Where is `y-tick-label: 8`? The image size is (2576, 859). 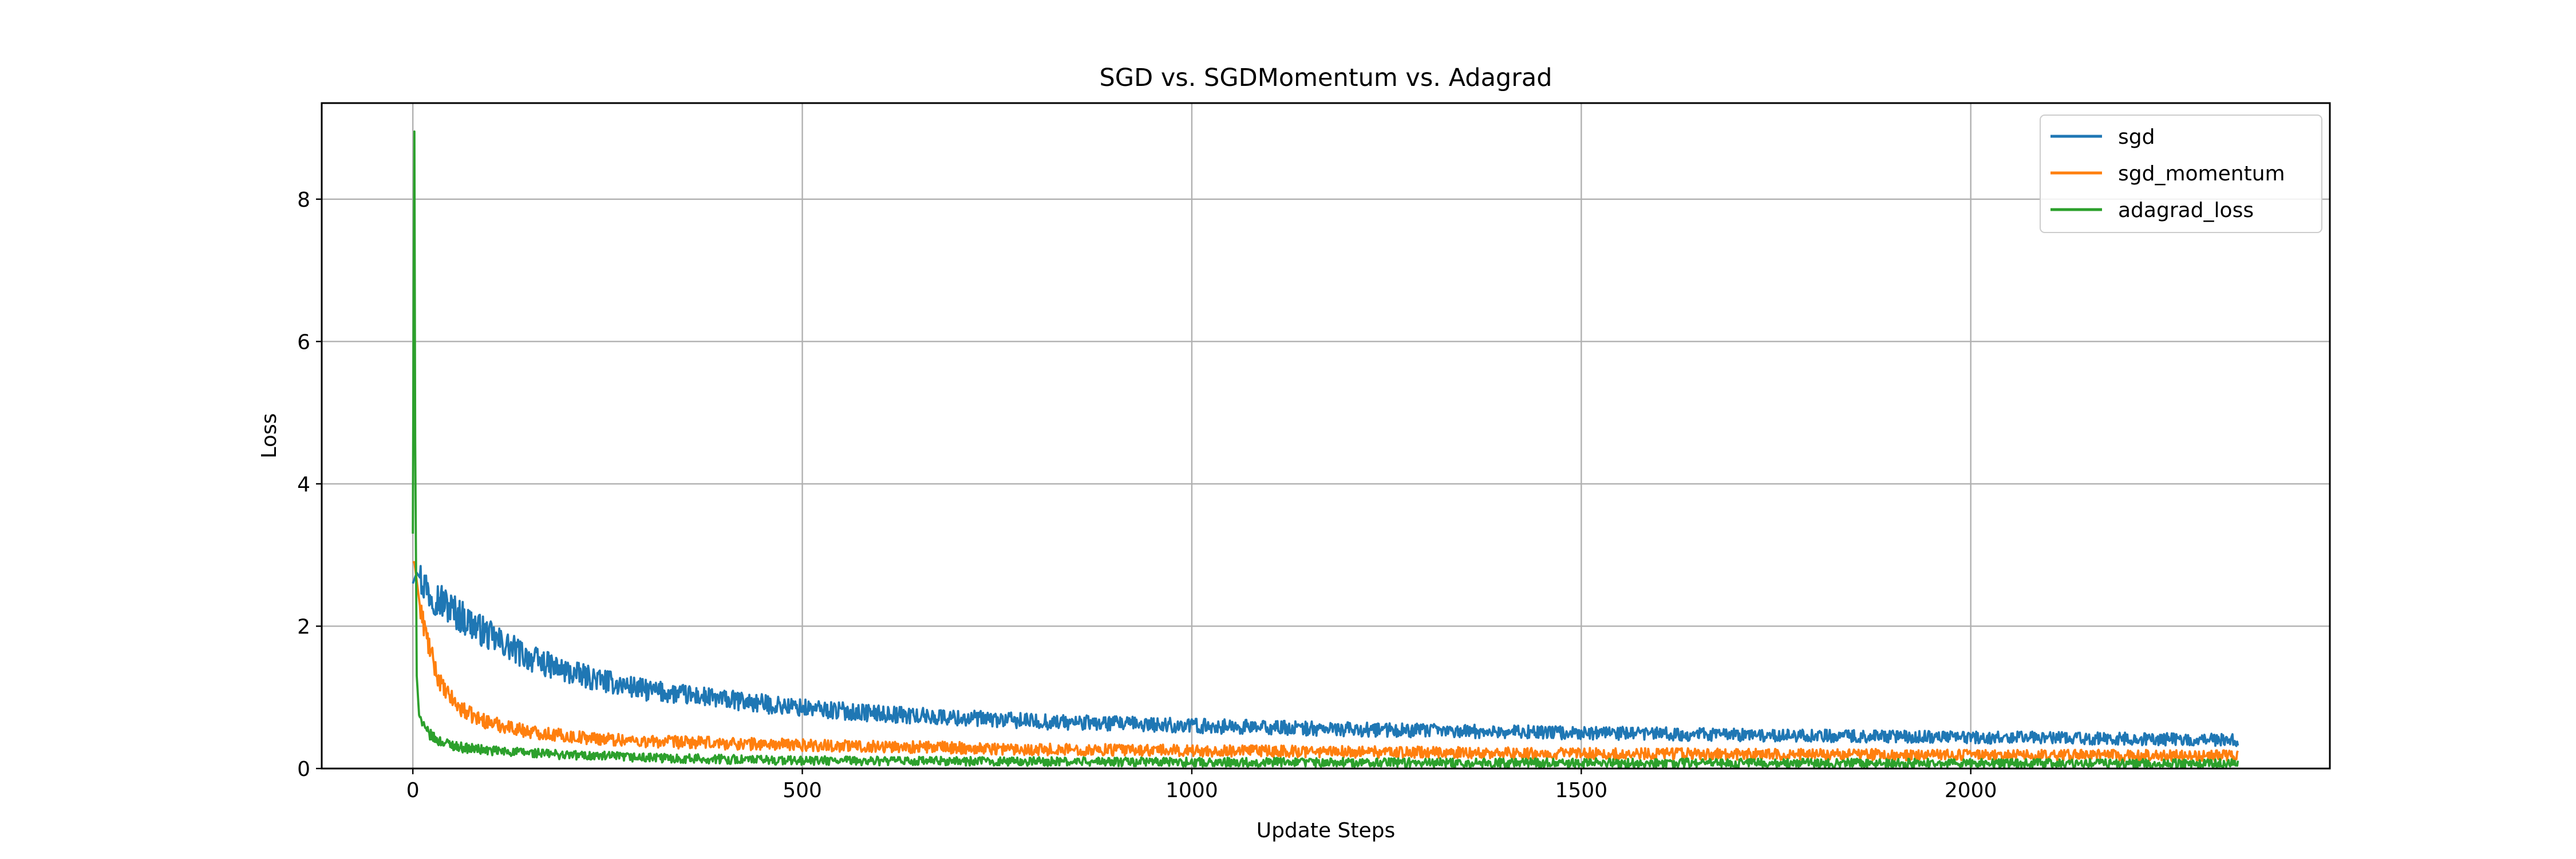 y-tick-label: 8 is located at coordinates (303, 200).